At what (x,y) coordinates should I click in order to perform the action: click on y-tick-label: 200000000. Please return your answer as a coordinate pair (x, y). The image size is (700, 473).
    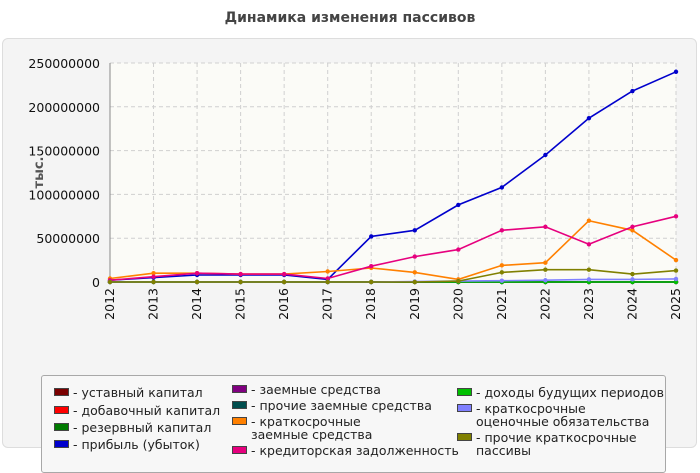
    Looking at the image, I should click on (64, 107).